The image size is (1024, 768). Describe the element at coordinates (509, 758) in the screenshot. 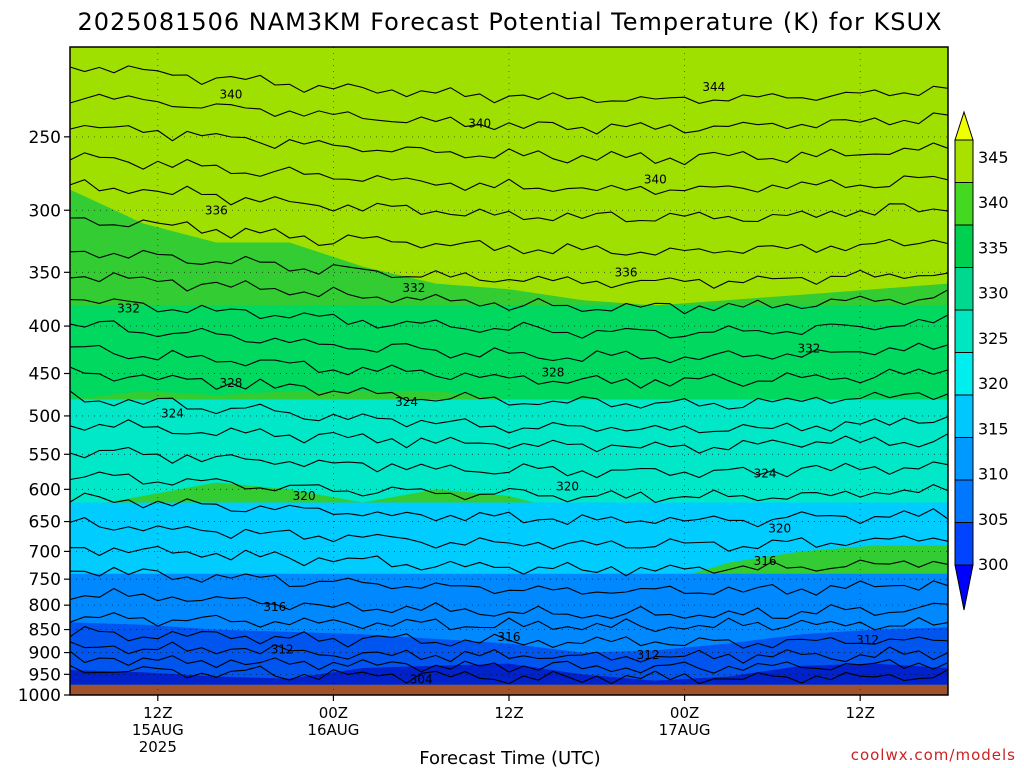

I see `x-axis-label: Forecast Time (UTC)` at that location.